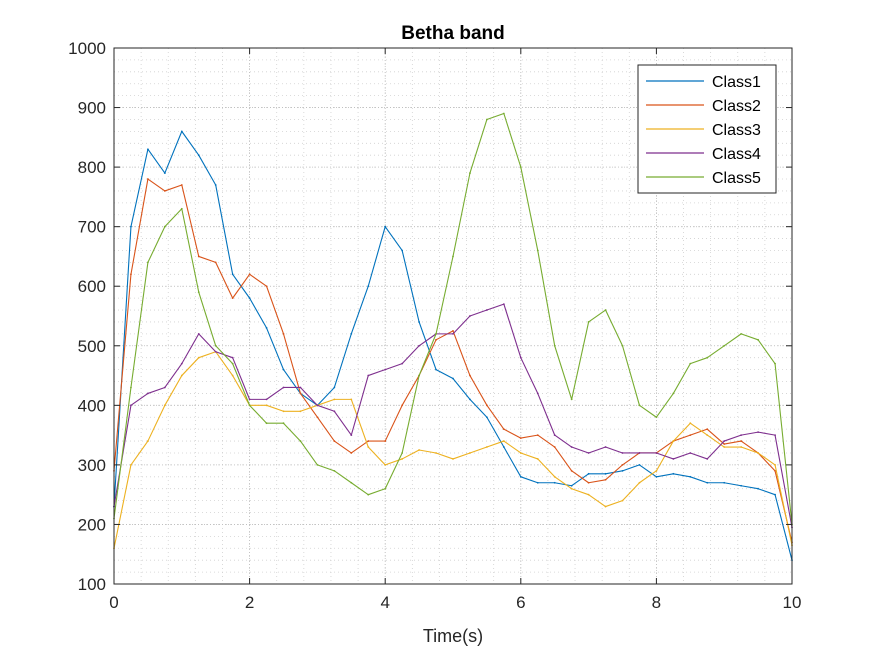  Describe the element at coordinates (92, 167) in the screenshot. I see `y-tick-label: 800` at that location.